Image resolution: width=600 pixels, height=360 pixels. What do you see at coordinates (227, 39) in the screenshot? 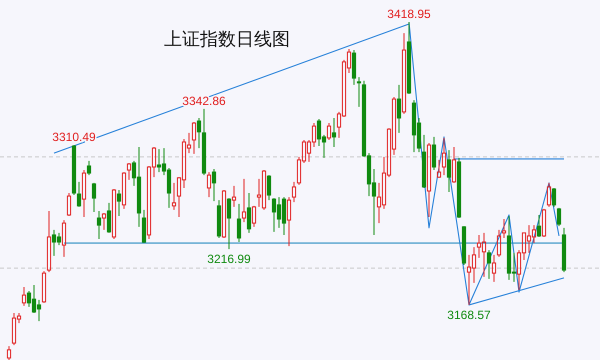
I see `chart-title: 上证指数日线图` at bounding box center [227, 39].